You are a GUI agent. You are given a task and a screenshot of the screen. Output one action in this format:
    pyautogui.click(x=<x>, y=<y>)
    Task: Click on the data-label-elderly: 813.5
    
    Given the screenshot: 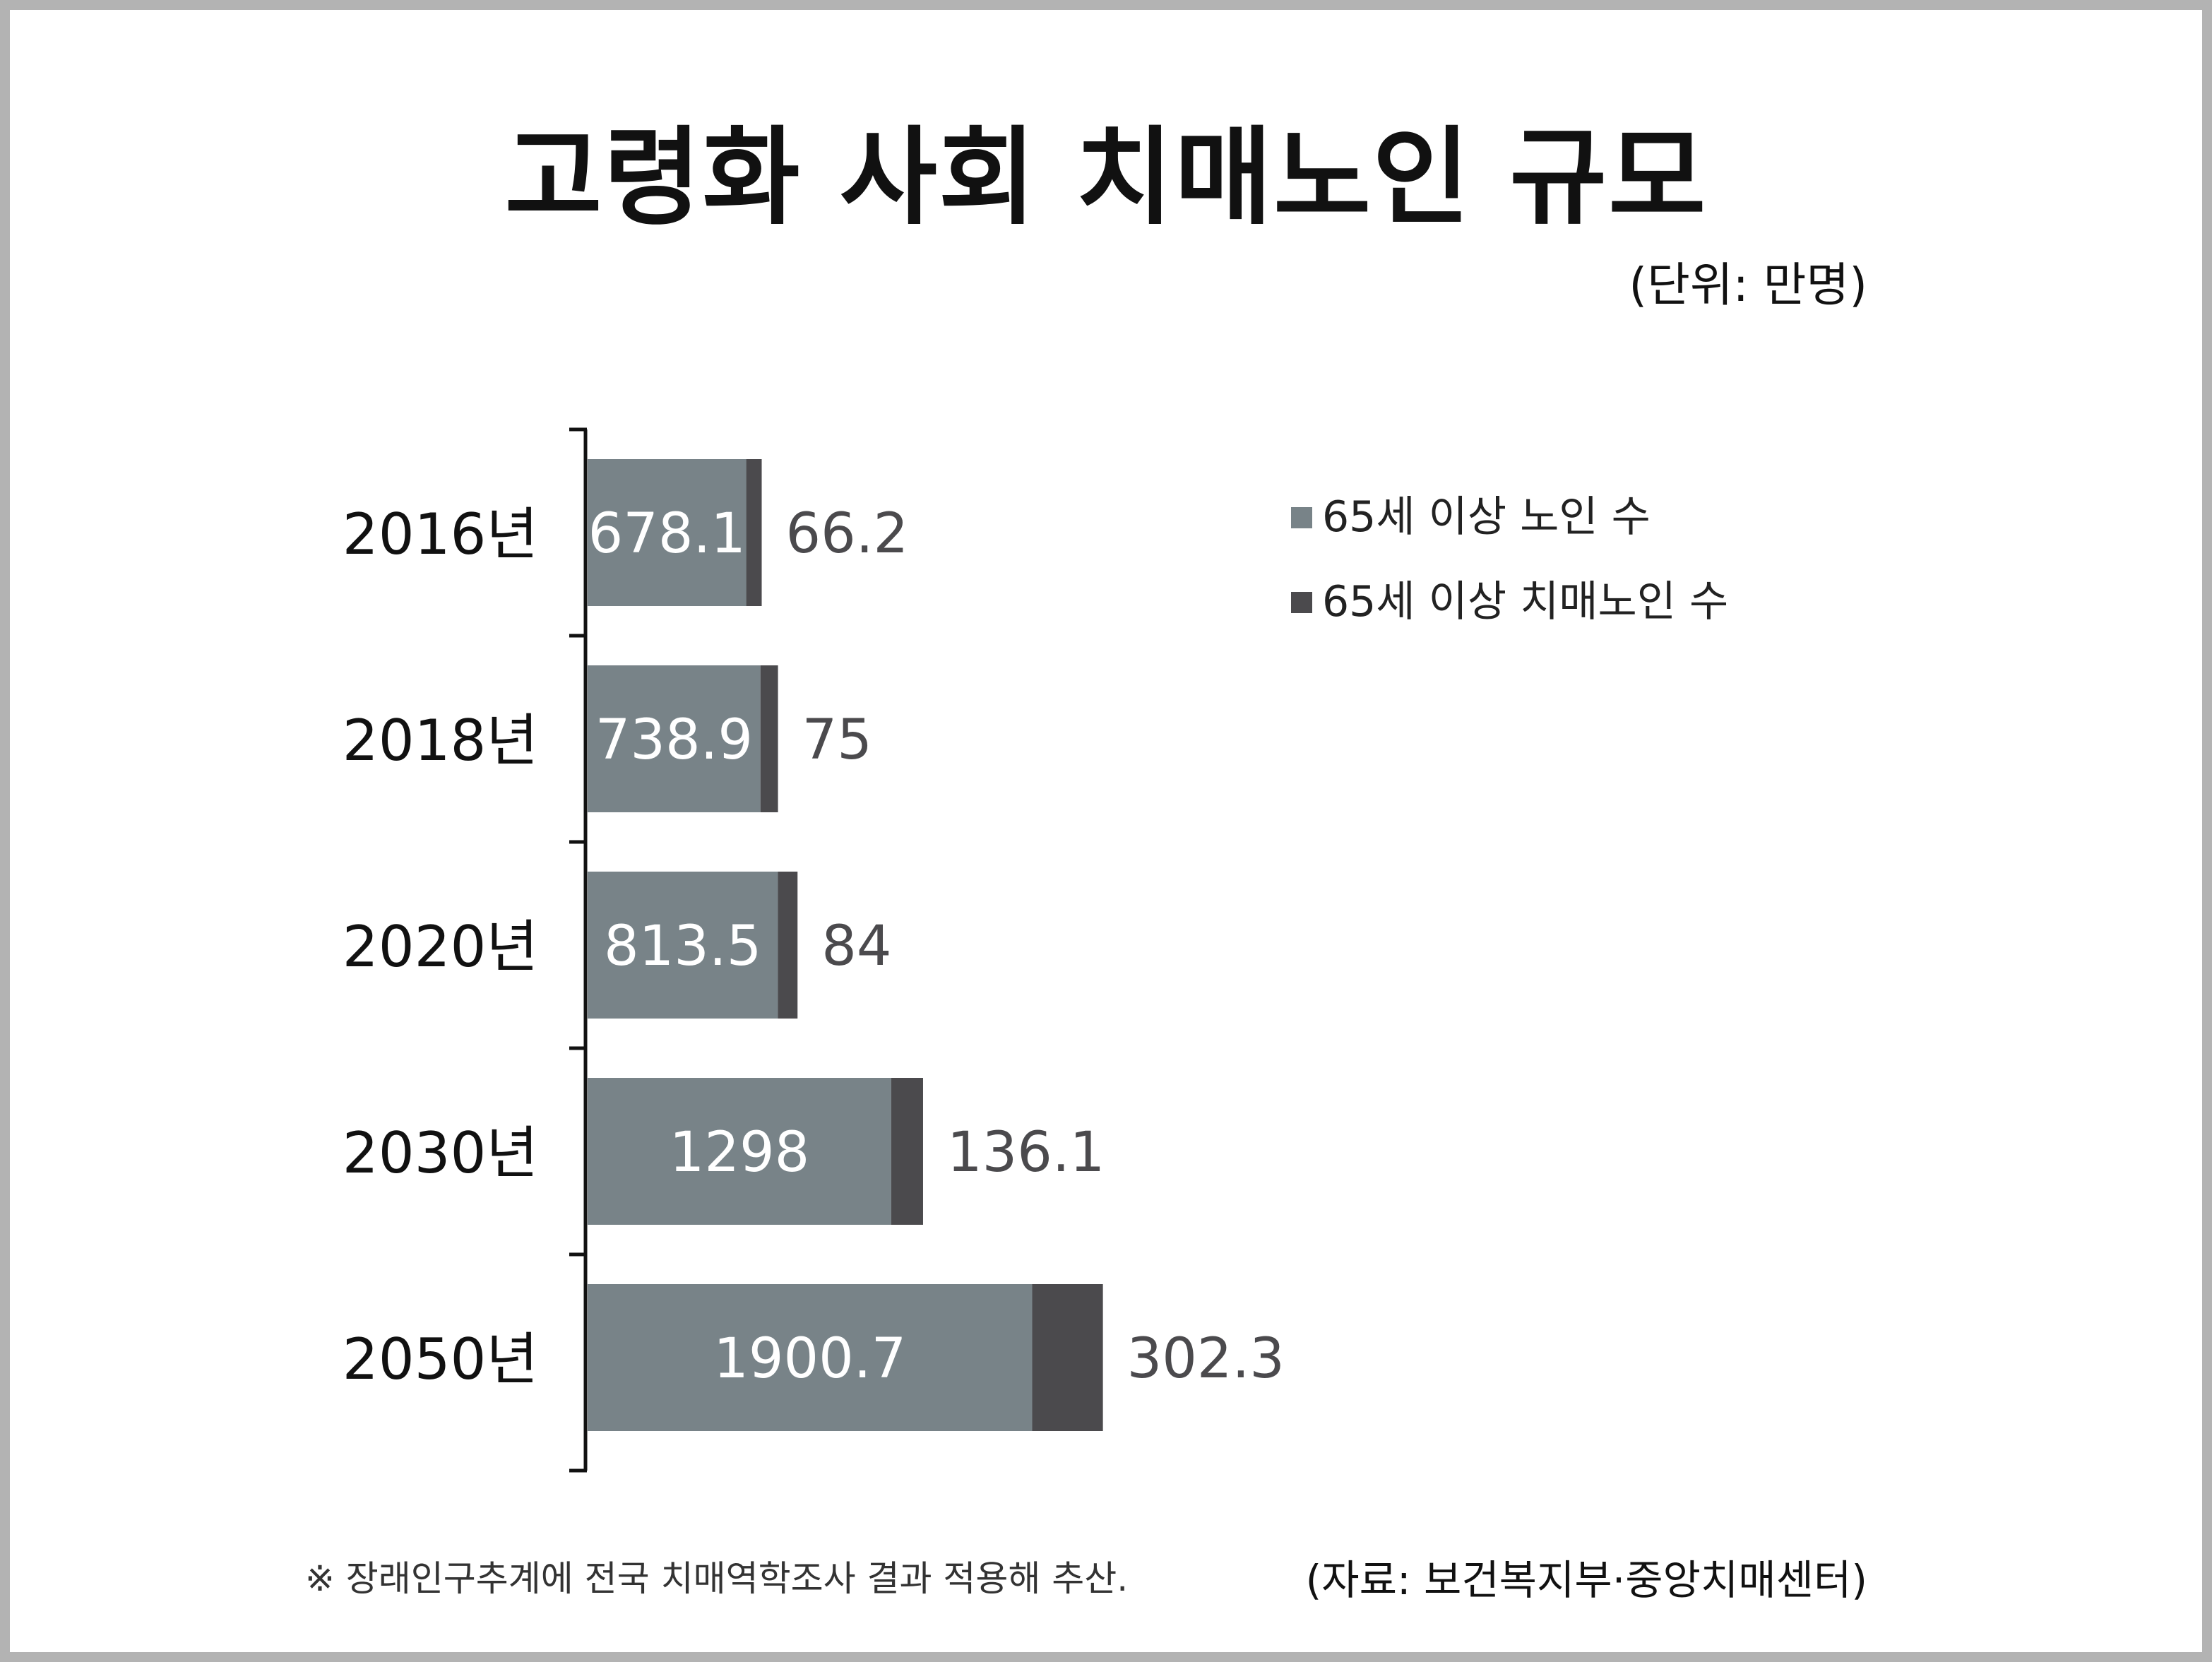 What is the action you would take?
    pyautogui.click(x=682, y=947)
    